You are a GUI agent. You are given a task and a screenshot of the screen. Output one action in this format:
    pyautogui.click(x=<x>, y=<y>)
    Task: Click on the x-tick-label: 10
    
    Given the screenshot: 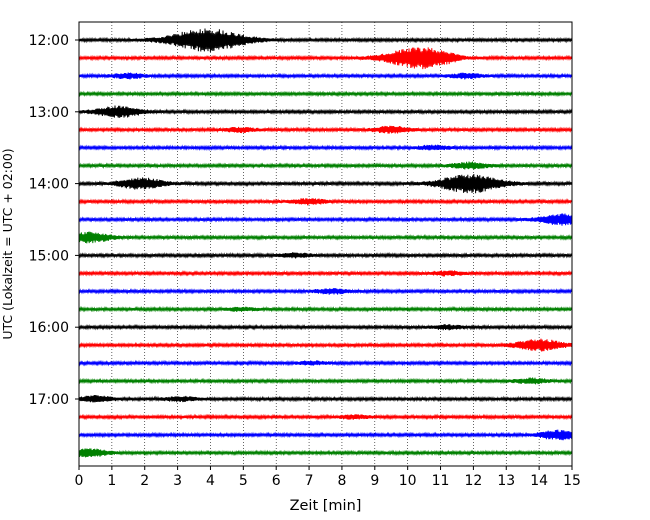 What is the action you would take?
    pyautogui.click(x=408, y=481)
    